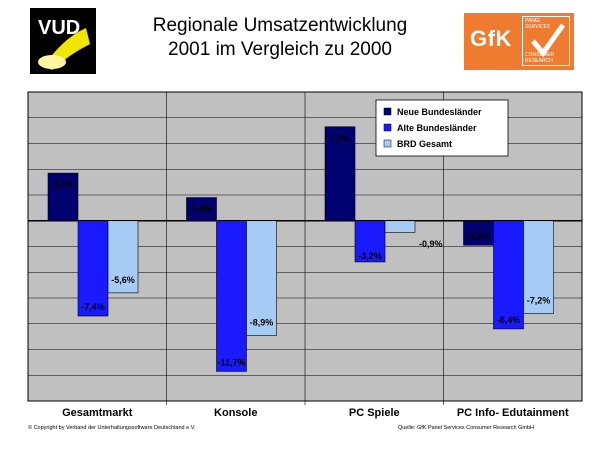  What do you see at coordinates (235, 413) in the screenshot?
I see `category-label-2: Konsole` at bounding box center [235, 413].